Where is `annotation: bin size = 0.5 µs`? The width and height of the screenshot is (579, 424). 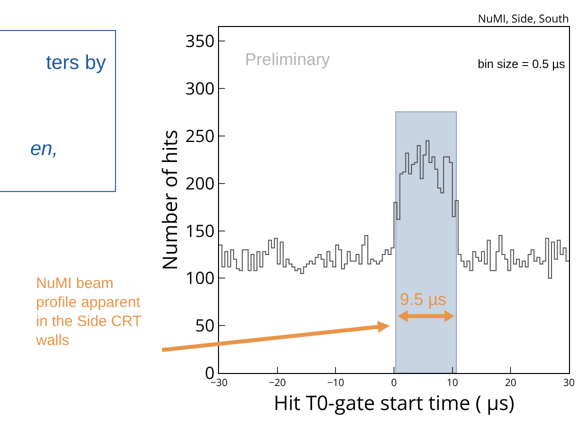
annotation: bin size = 0.5 µs is located at coordinates (521, 64).